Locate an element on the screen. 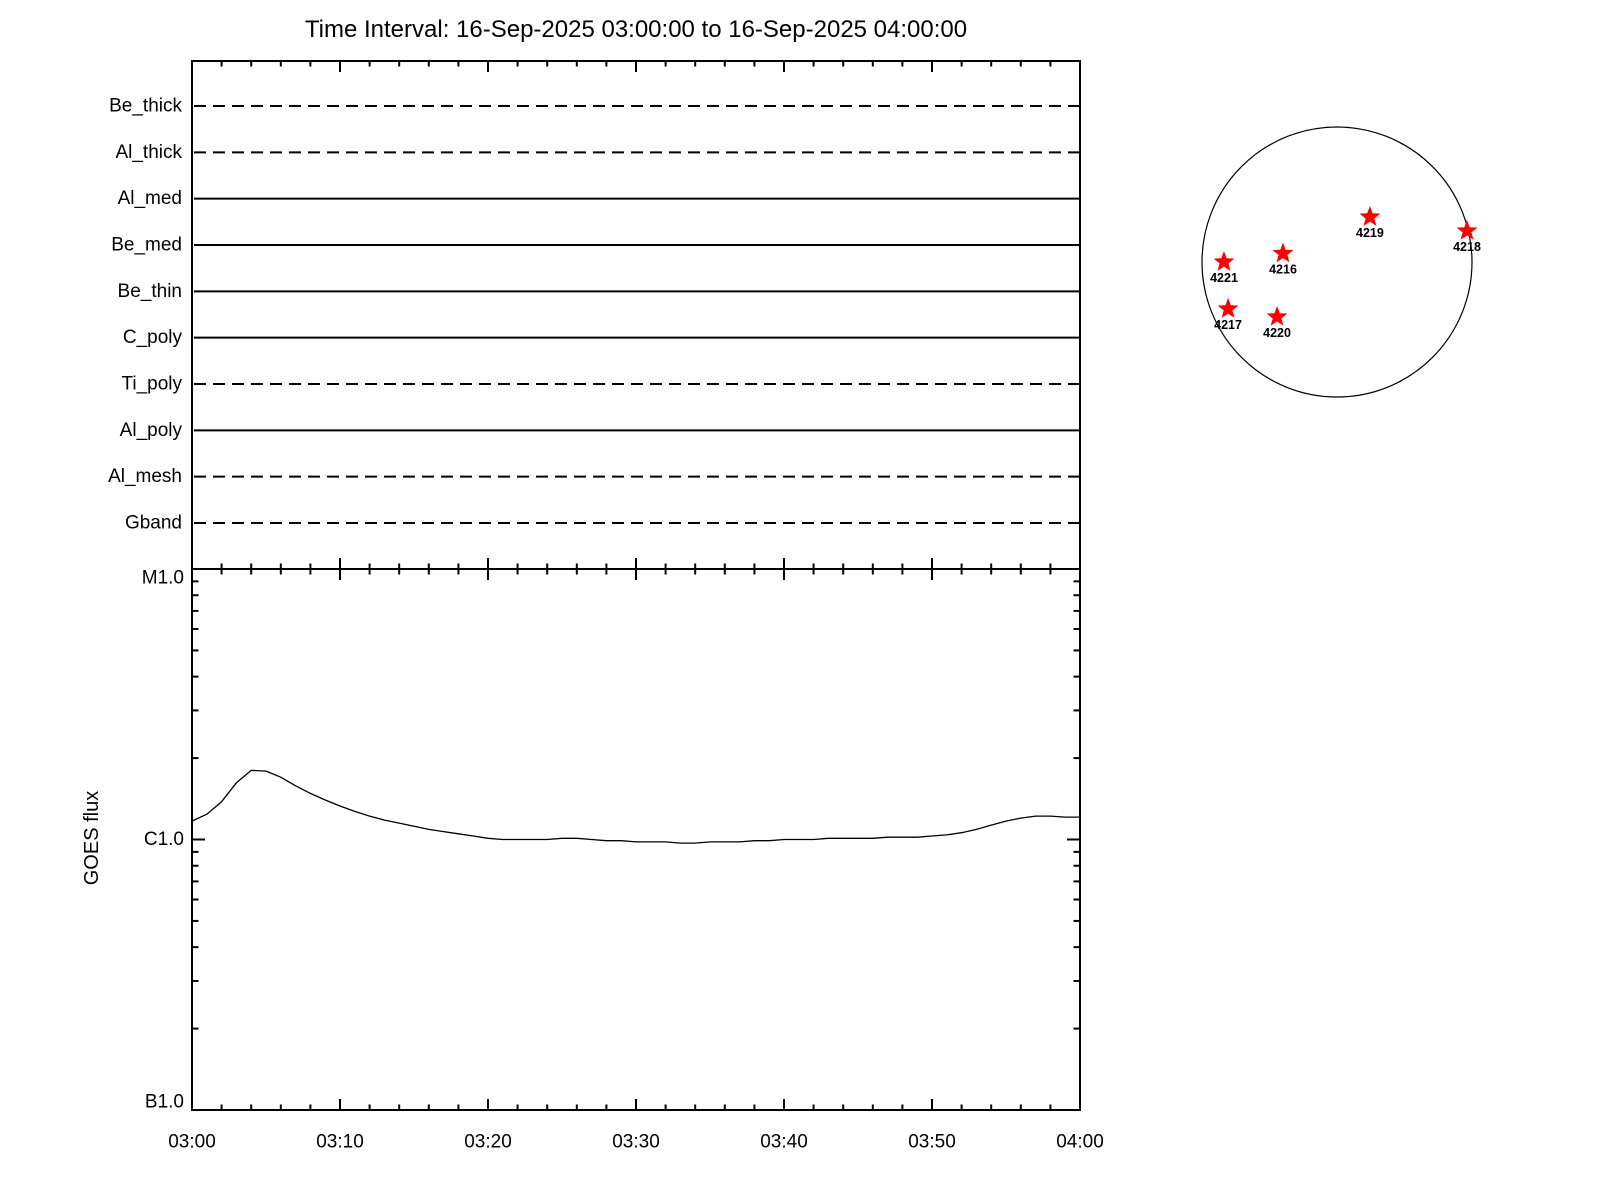 The width and height of the screenshot is (1600, 1200). xtick-label-0300: 03:00 is located at coordinates (192, 1142).